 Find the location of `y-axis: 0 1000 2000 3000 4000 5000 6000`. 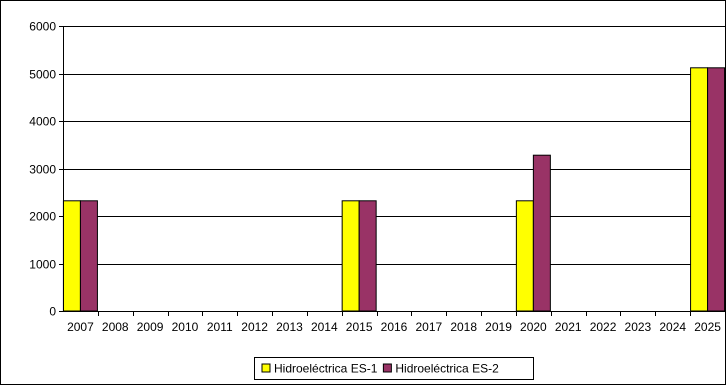

y-axis: 0 1000 2000 3000 4000 5000 6000 is located at coordinates (46, 169).